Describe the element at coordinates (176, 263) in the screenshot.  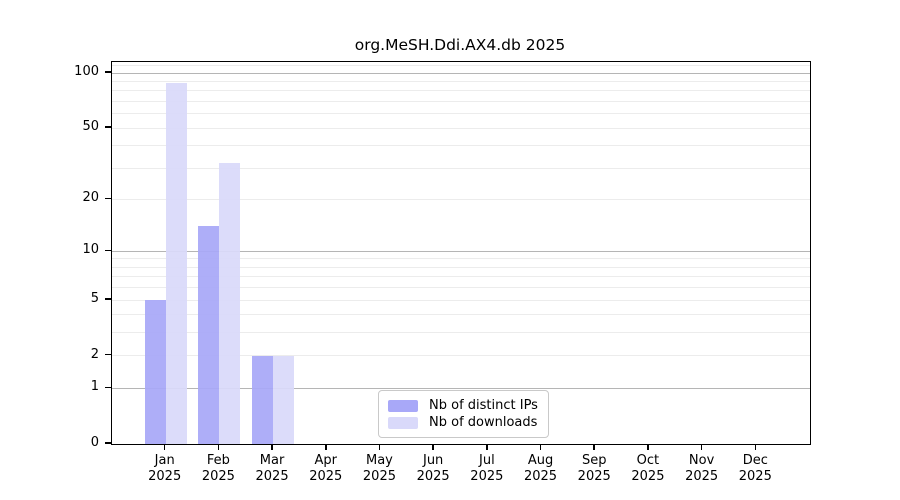
I see `bar-jan-downloads` at that location.